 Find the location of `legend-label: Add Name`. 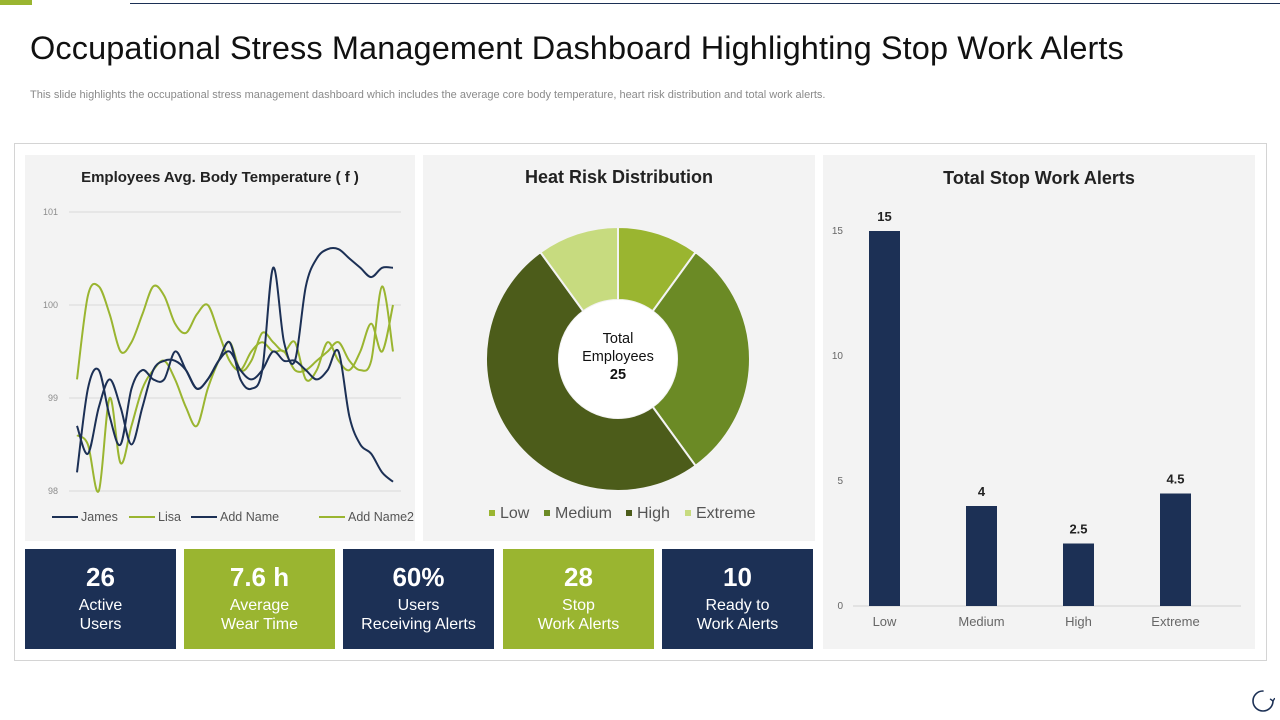

legend-label: Add Name is located at coordinates (249, 517).